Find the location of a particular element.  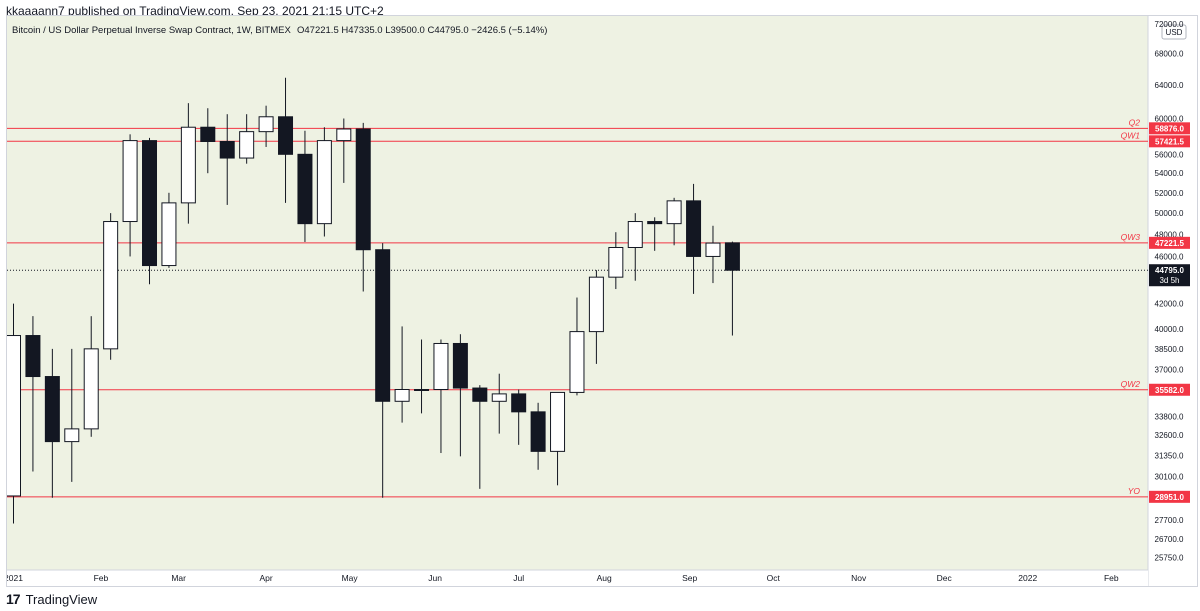

x-tick-label: Sep is located at coordinates (689, 578).